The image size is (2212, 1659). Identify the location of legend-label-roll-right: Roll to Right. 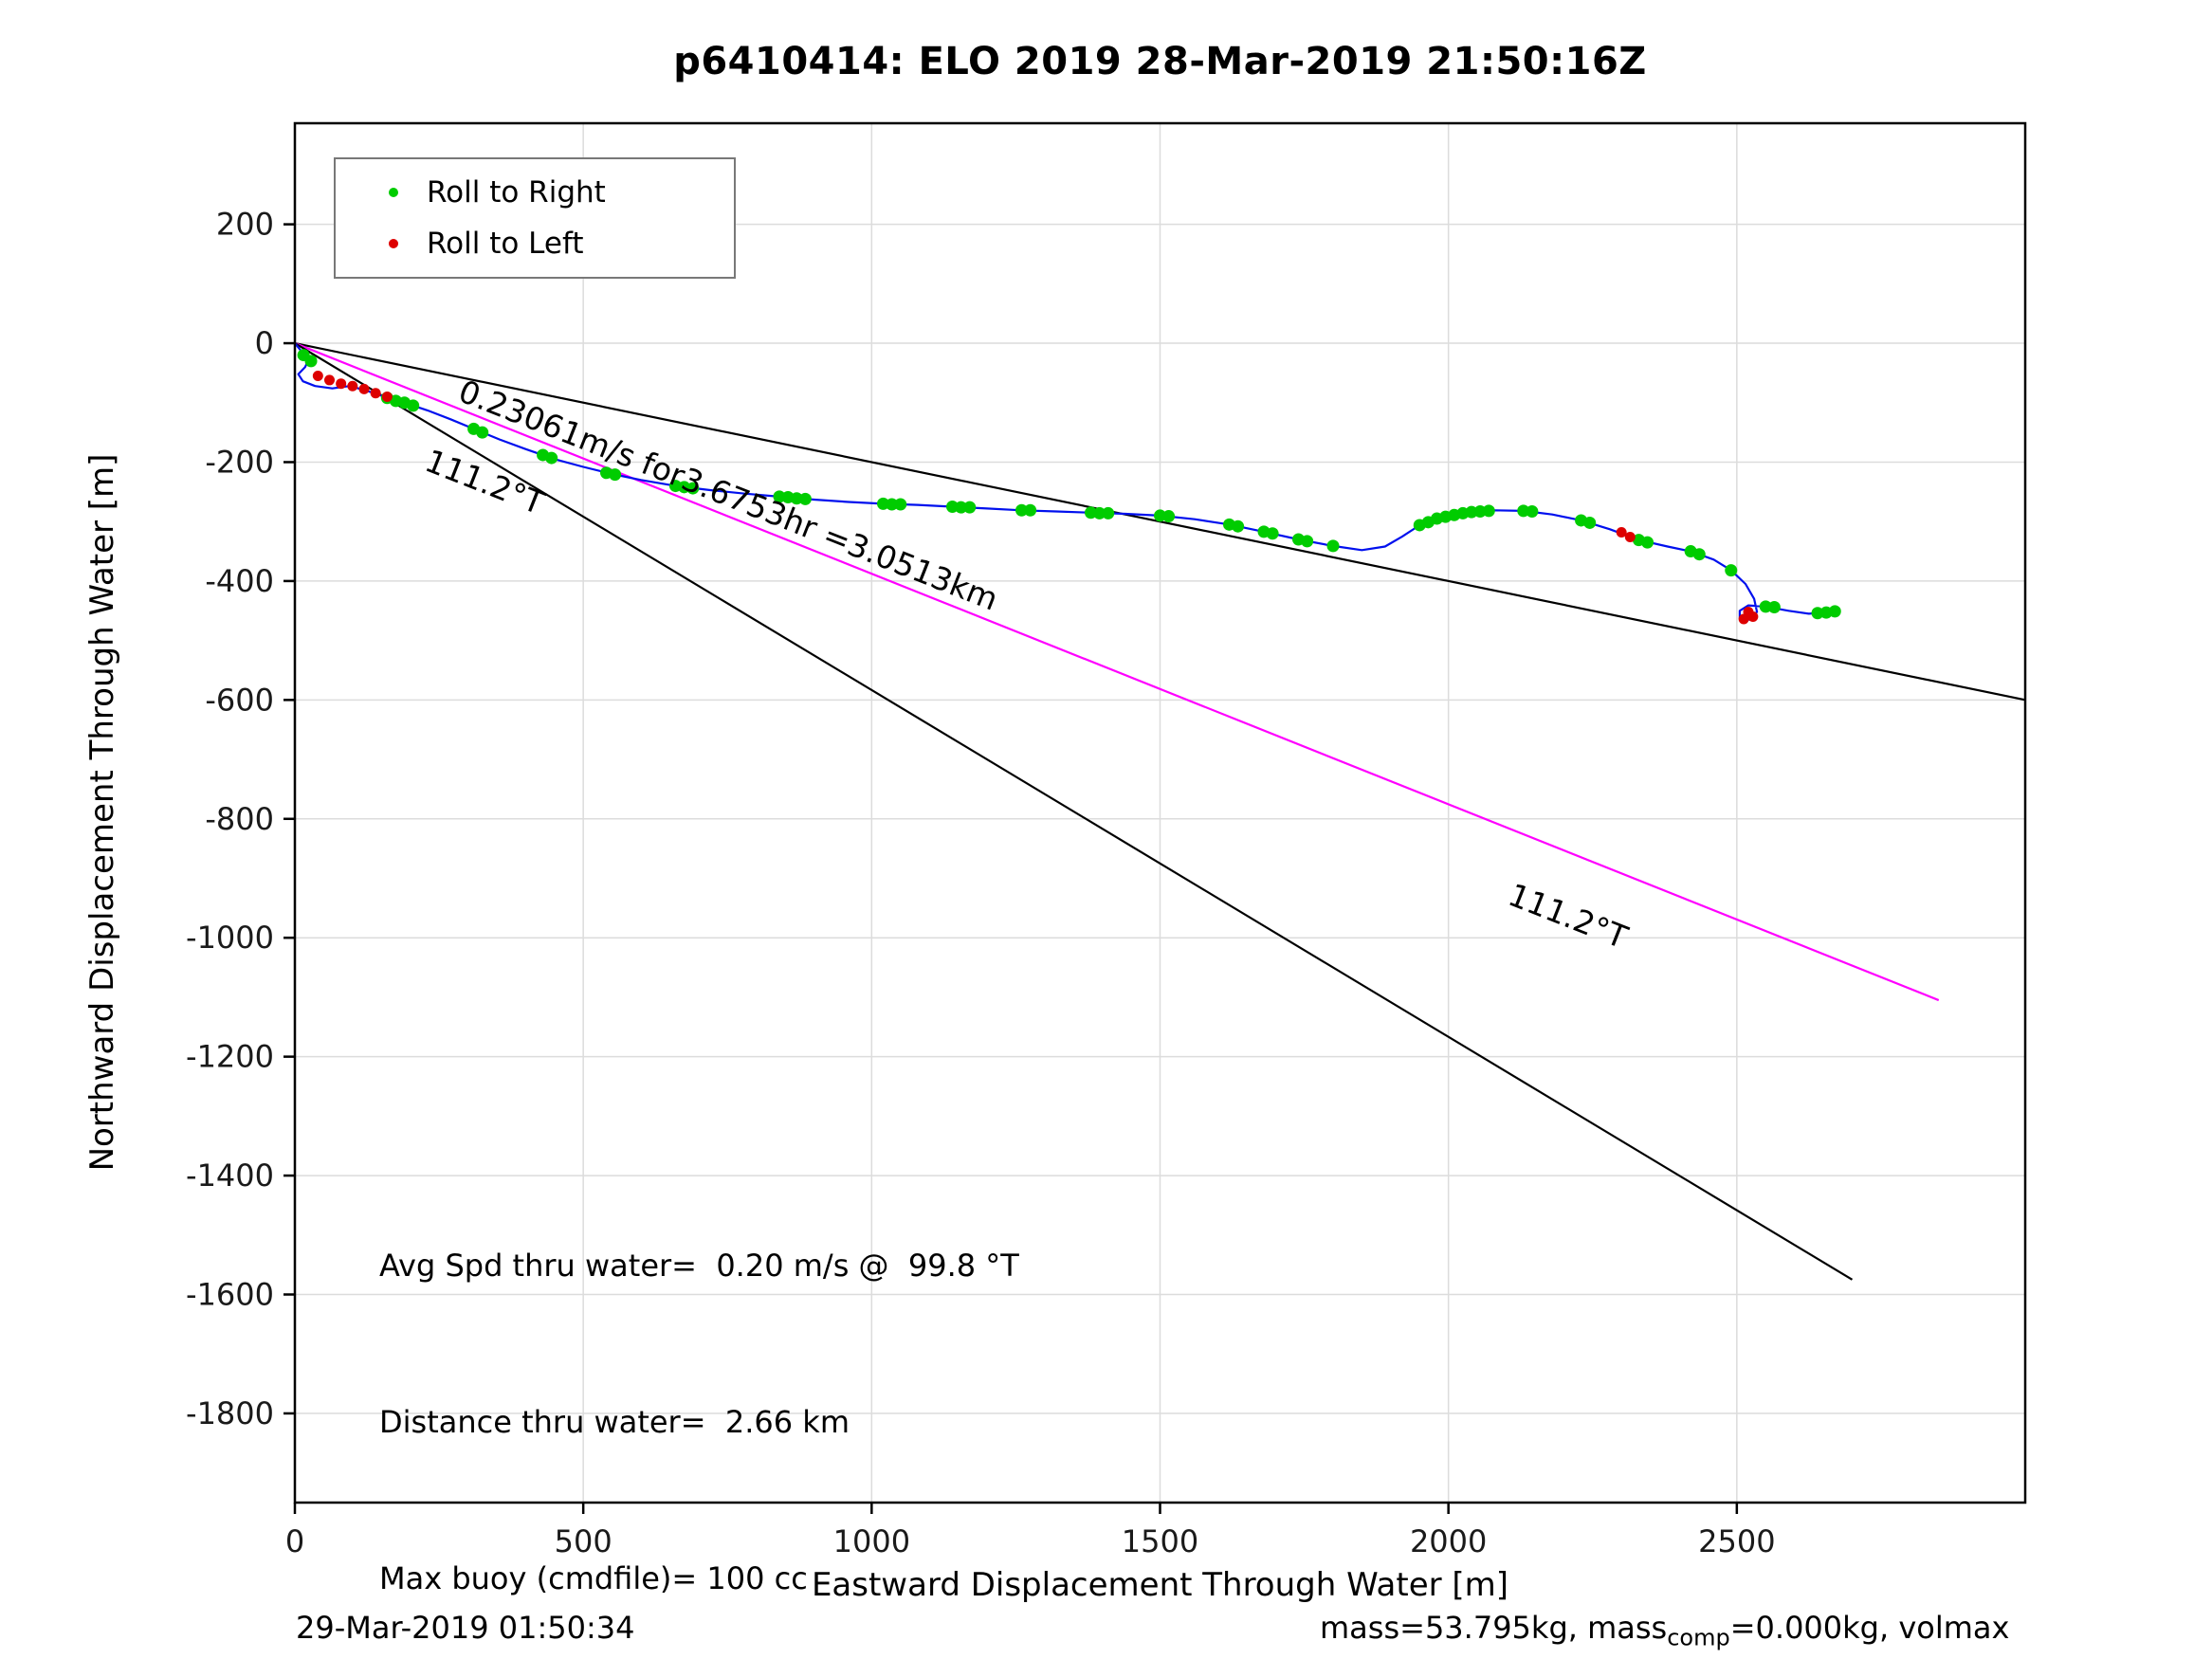
(516, 192).